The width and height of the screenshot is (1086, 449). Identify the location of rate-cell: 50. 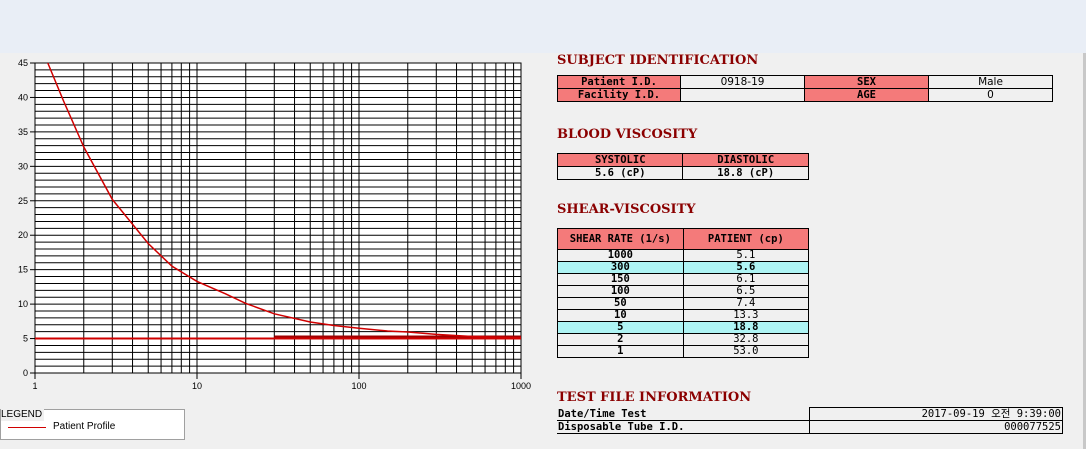
(620, 303).